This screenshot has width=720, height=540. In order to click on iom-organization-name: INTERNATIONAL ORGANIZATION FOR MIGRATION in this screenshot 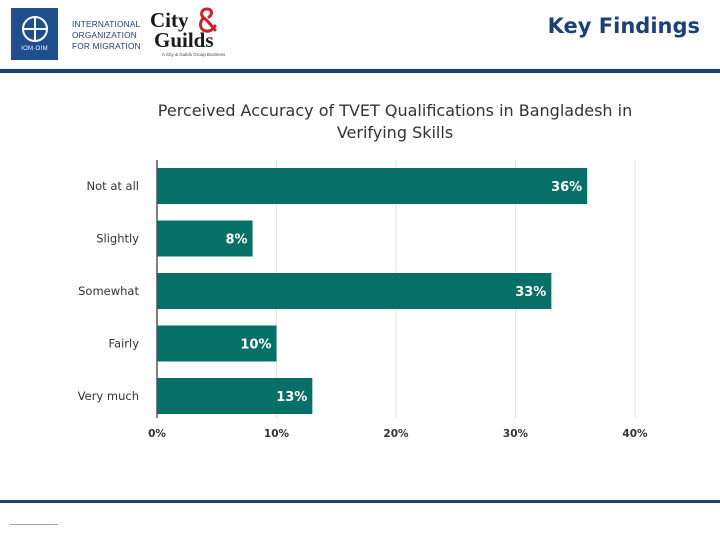, I will do `click(109, 35)`.